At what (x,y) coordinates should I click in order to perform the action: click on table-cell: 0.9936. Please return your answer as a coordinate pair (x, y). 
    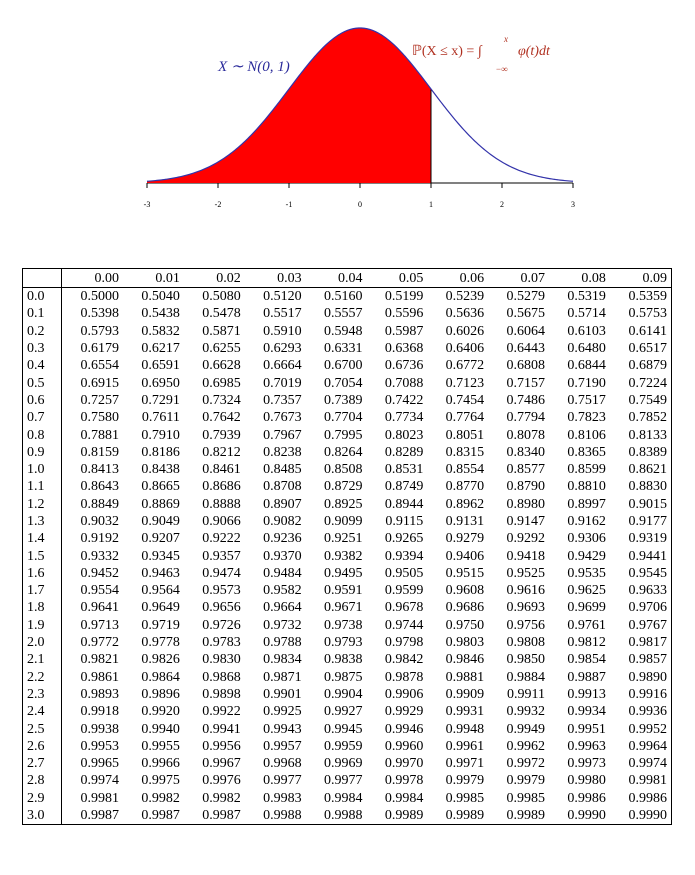
    Looking at the image, I should click on (648, 712).